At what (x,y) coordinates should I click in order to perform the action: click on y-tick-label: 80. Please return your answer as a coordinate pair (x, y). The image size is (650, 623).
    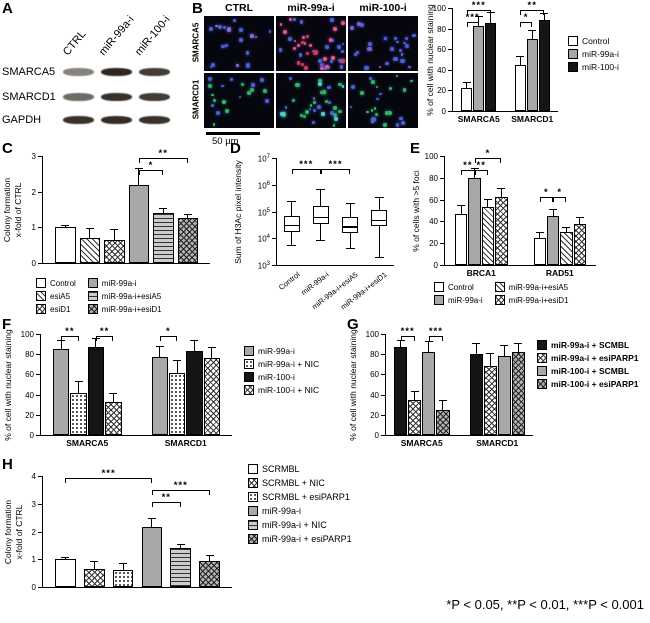
    Looking at the image, I should click on (433, 178).